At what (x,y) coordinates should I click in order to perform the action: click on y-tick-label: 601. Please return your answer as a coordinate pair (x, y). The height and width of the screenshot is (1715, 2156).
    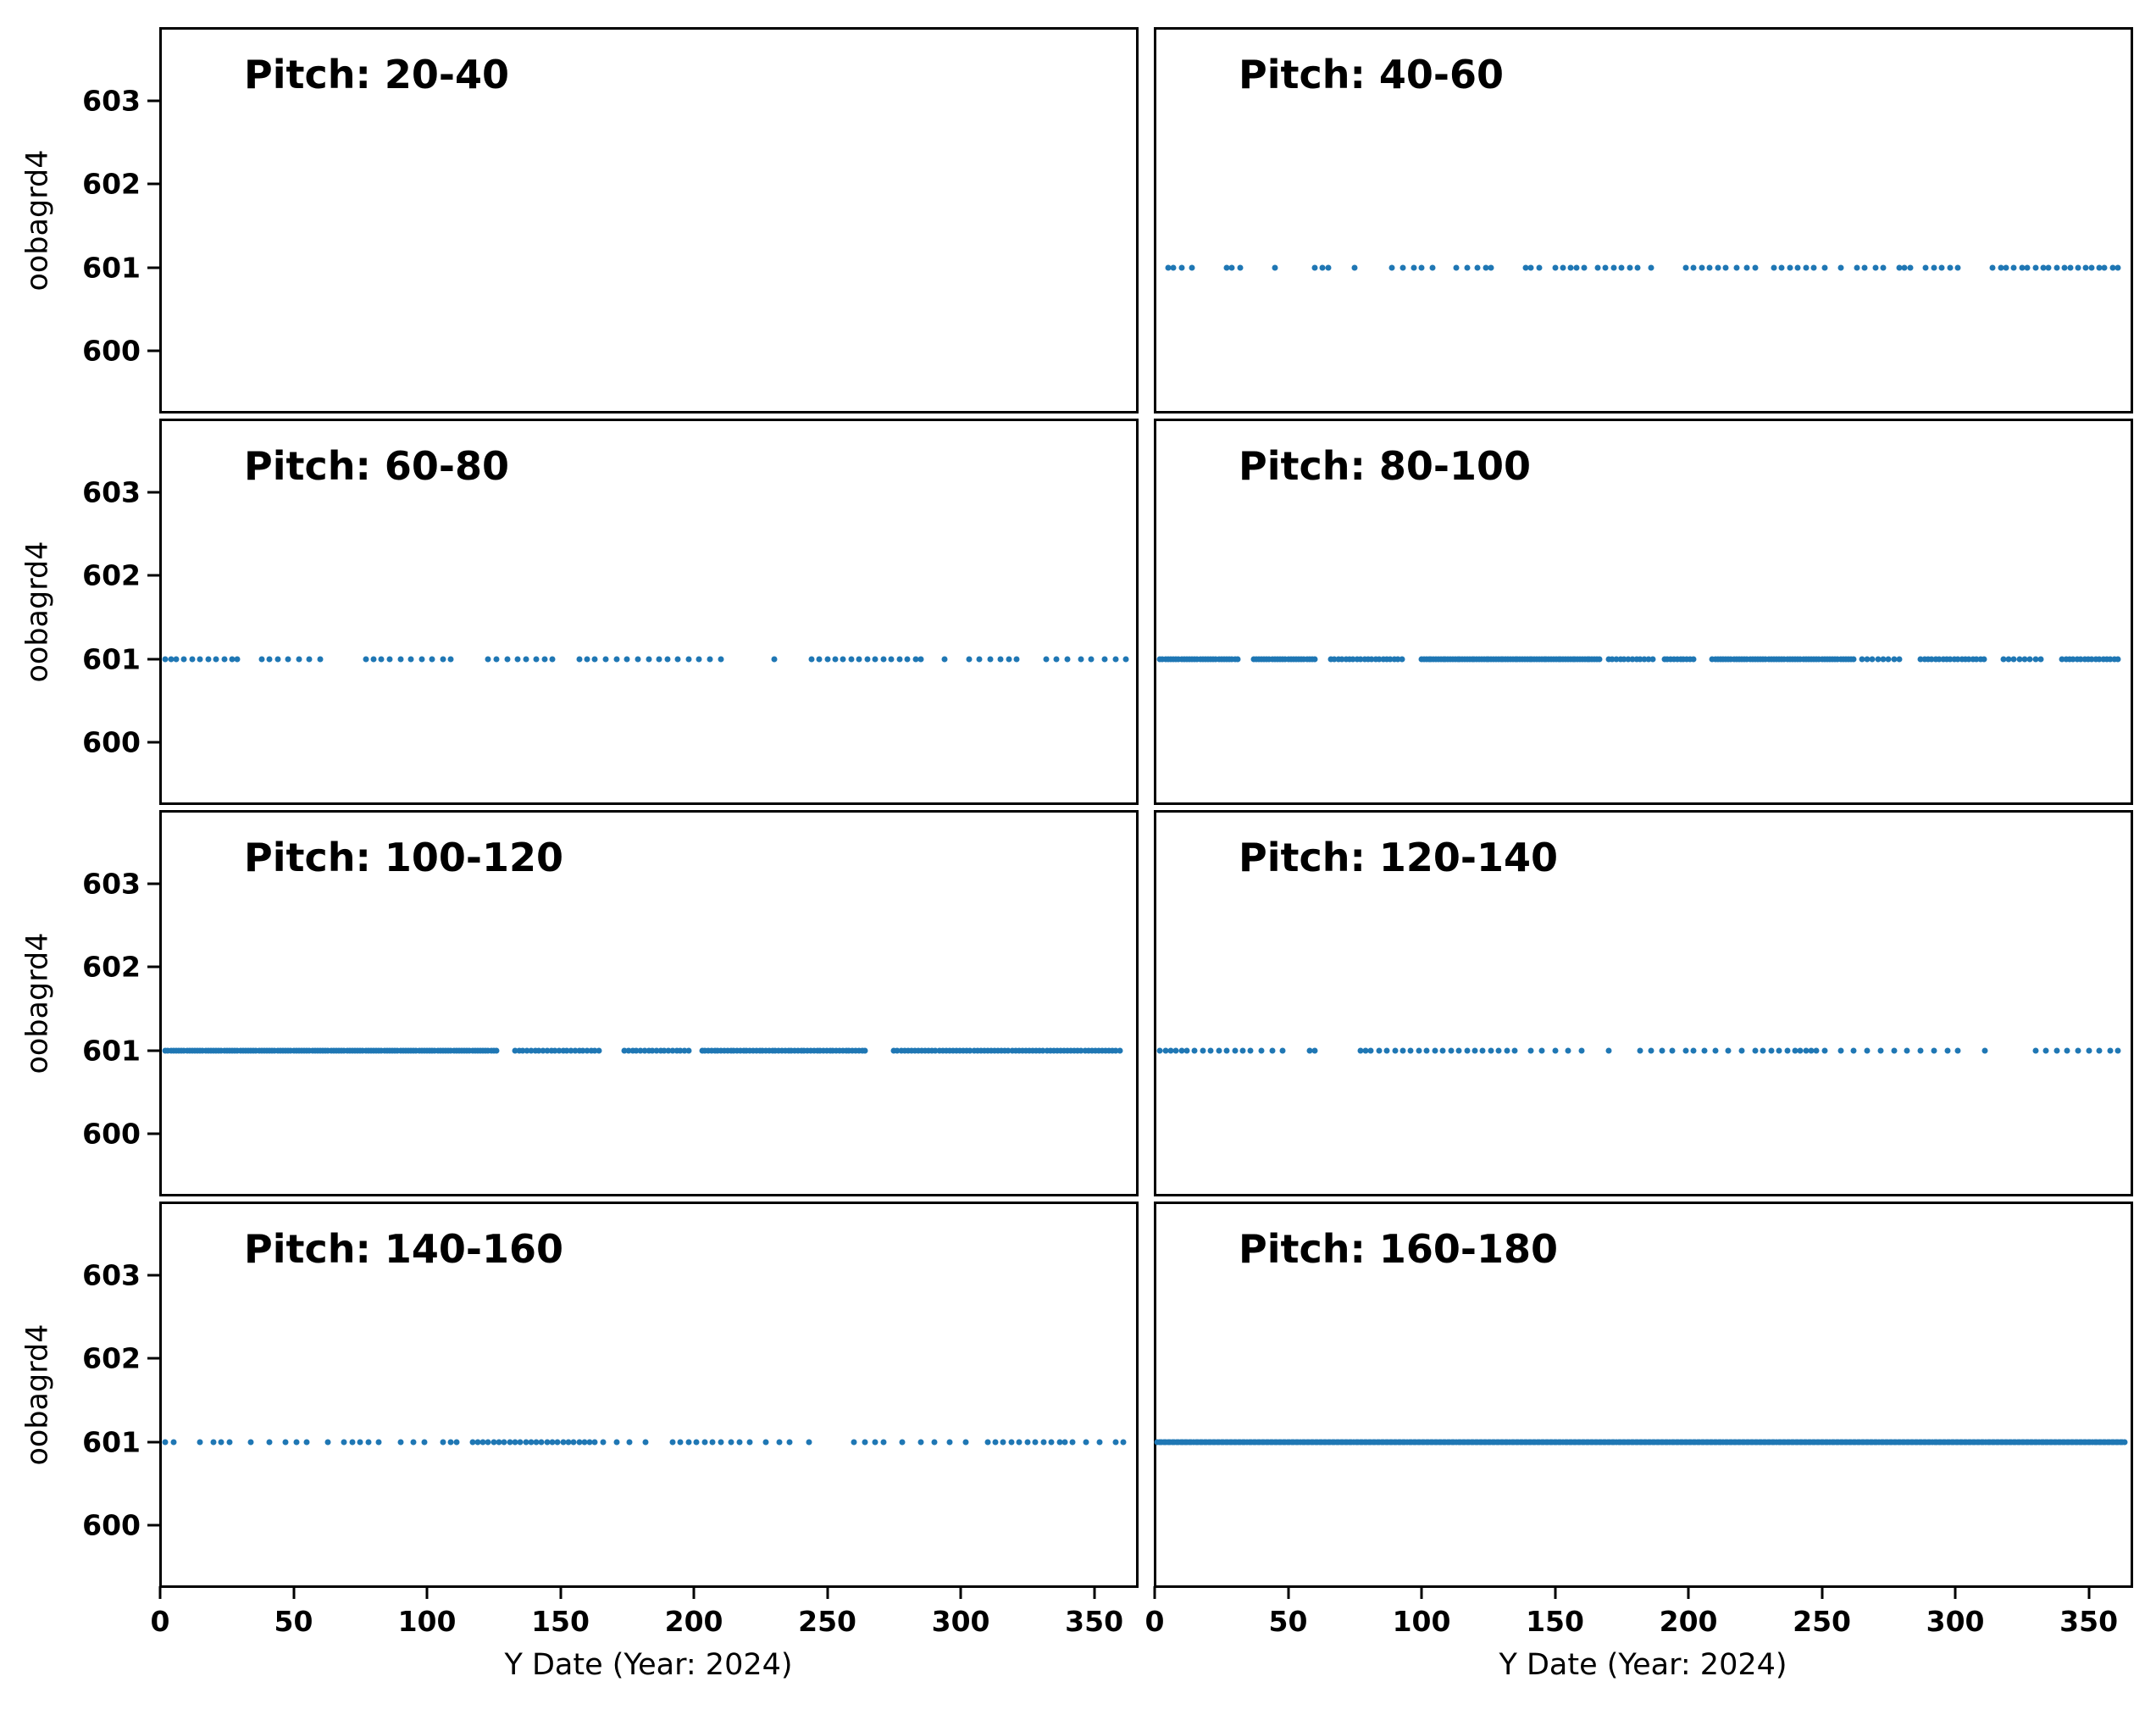
    Looking at the image, I should click on (111, 1051).